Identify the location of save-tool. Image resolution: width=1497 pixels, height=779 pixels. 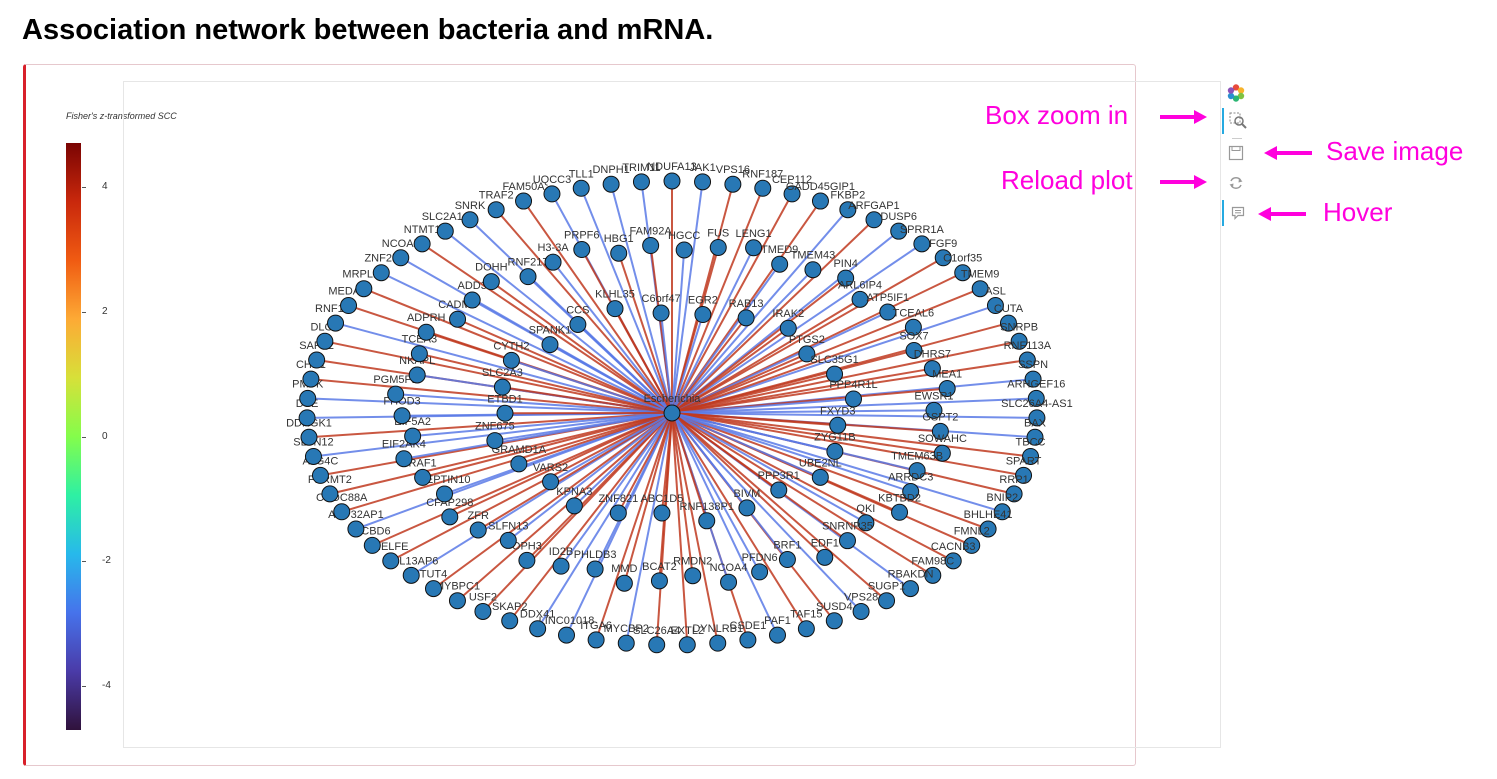
(1236, 153).